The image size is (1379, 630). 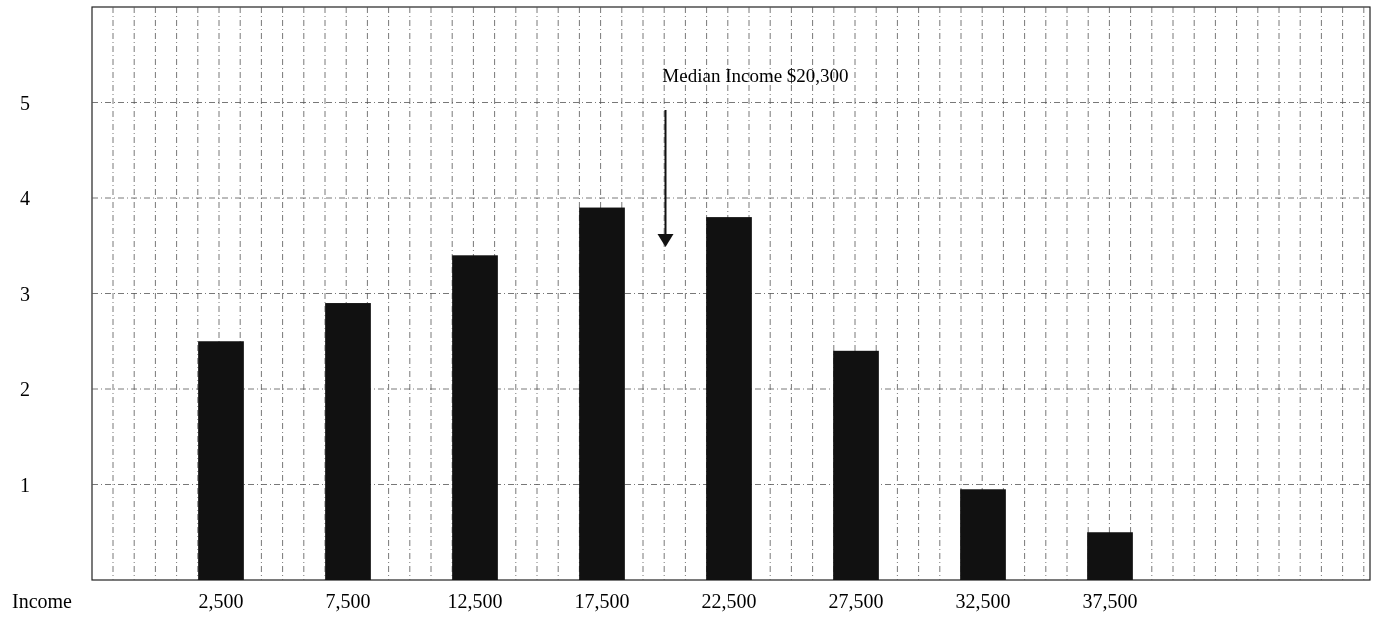 I want to click on x-tick-label: 2,500, so click(x=221, y=601).